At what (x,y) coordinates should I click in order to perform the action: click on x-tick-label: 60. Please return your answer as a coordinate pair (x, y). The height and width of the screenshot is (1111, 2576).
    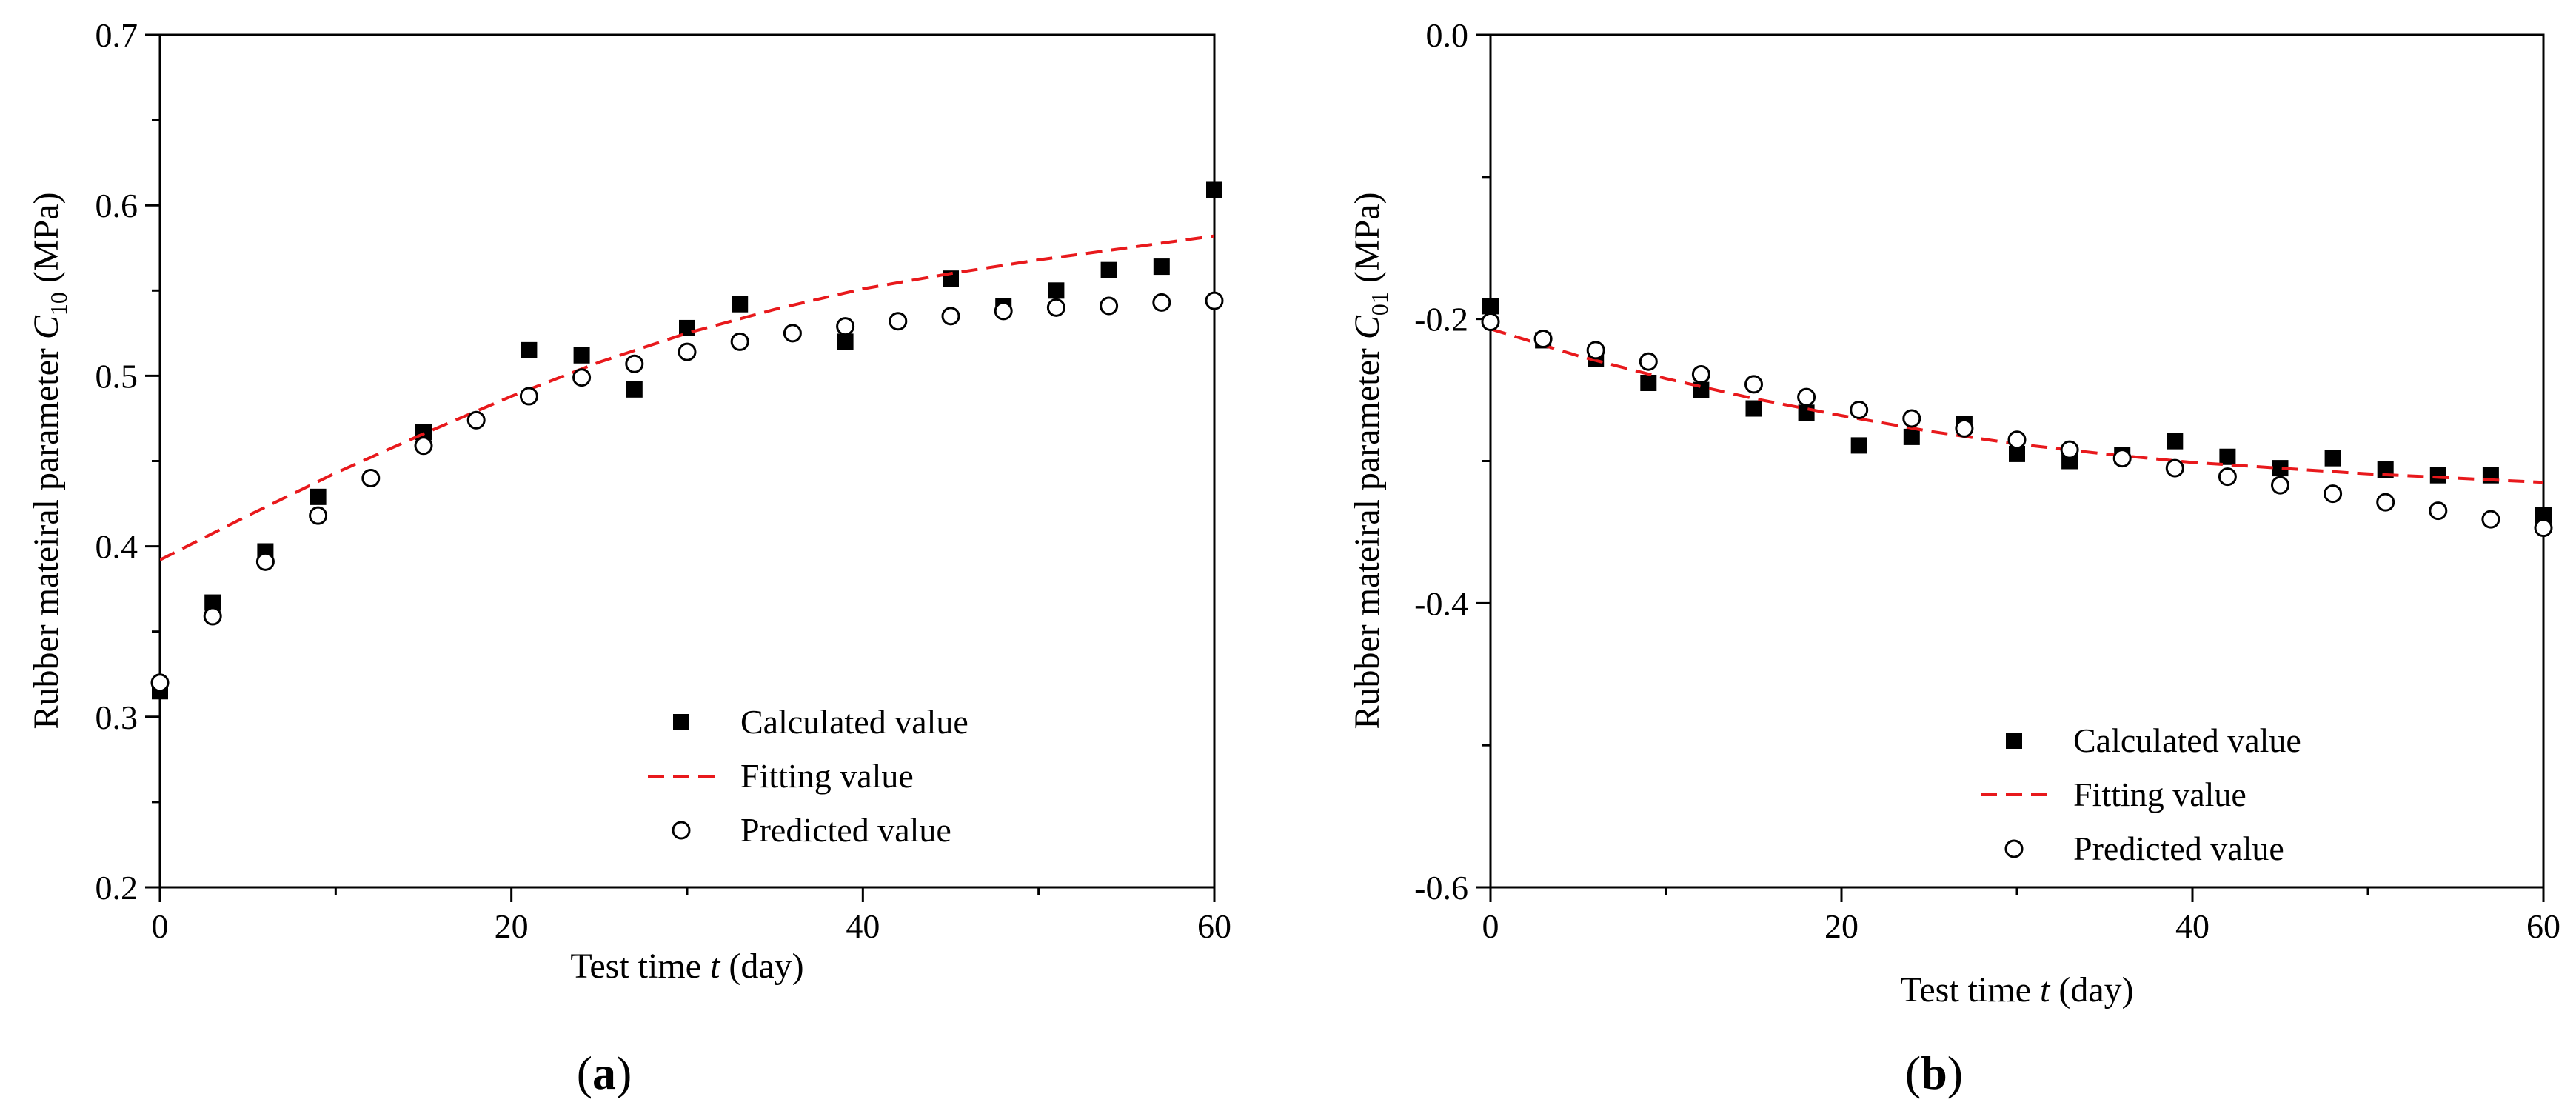
    Looking at the image, I should click on (2543, 926).